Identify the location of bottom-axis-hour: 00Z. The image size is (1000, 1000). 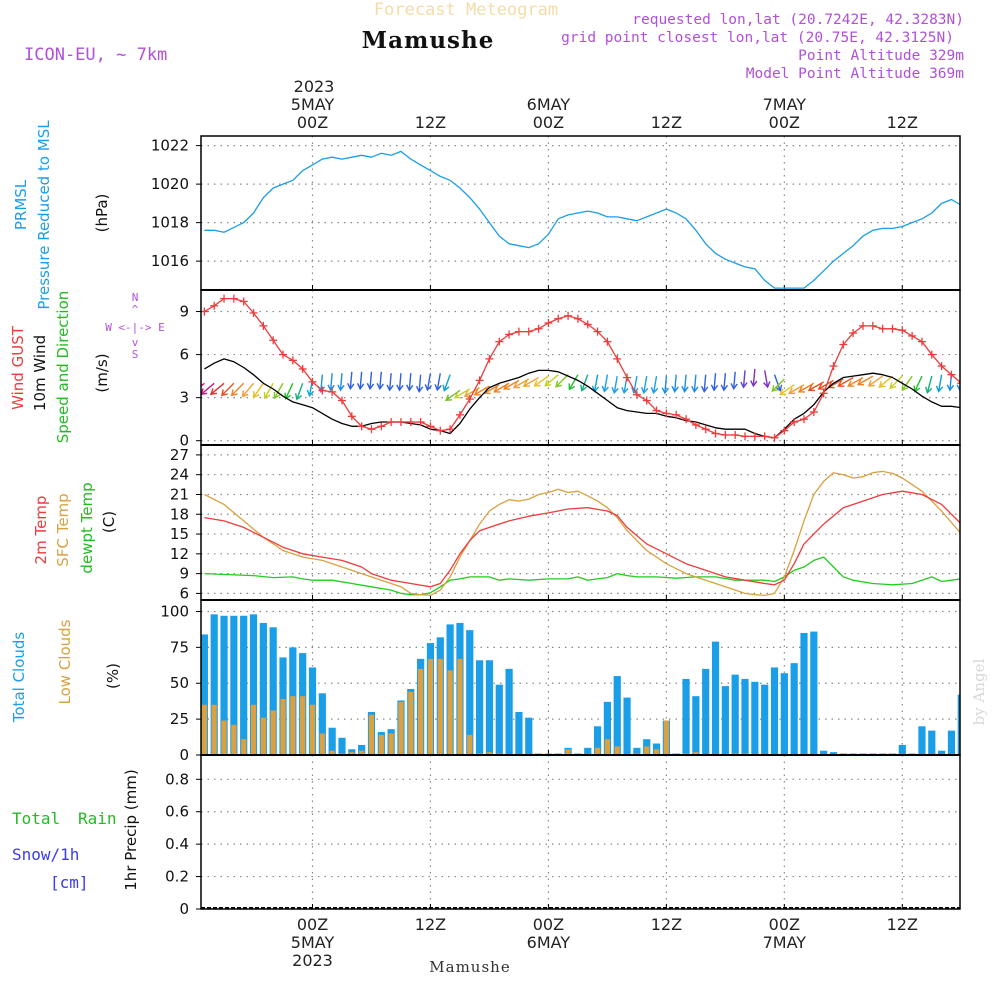
(784, 924).